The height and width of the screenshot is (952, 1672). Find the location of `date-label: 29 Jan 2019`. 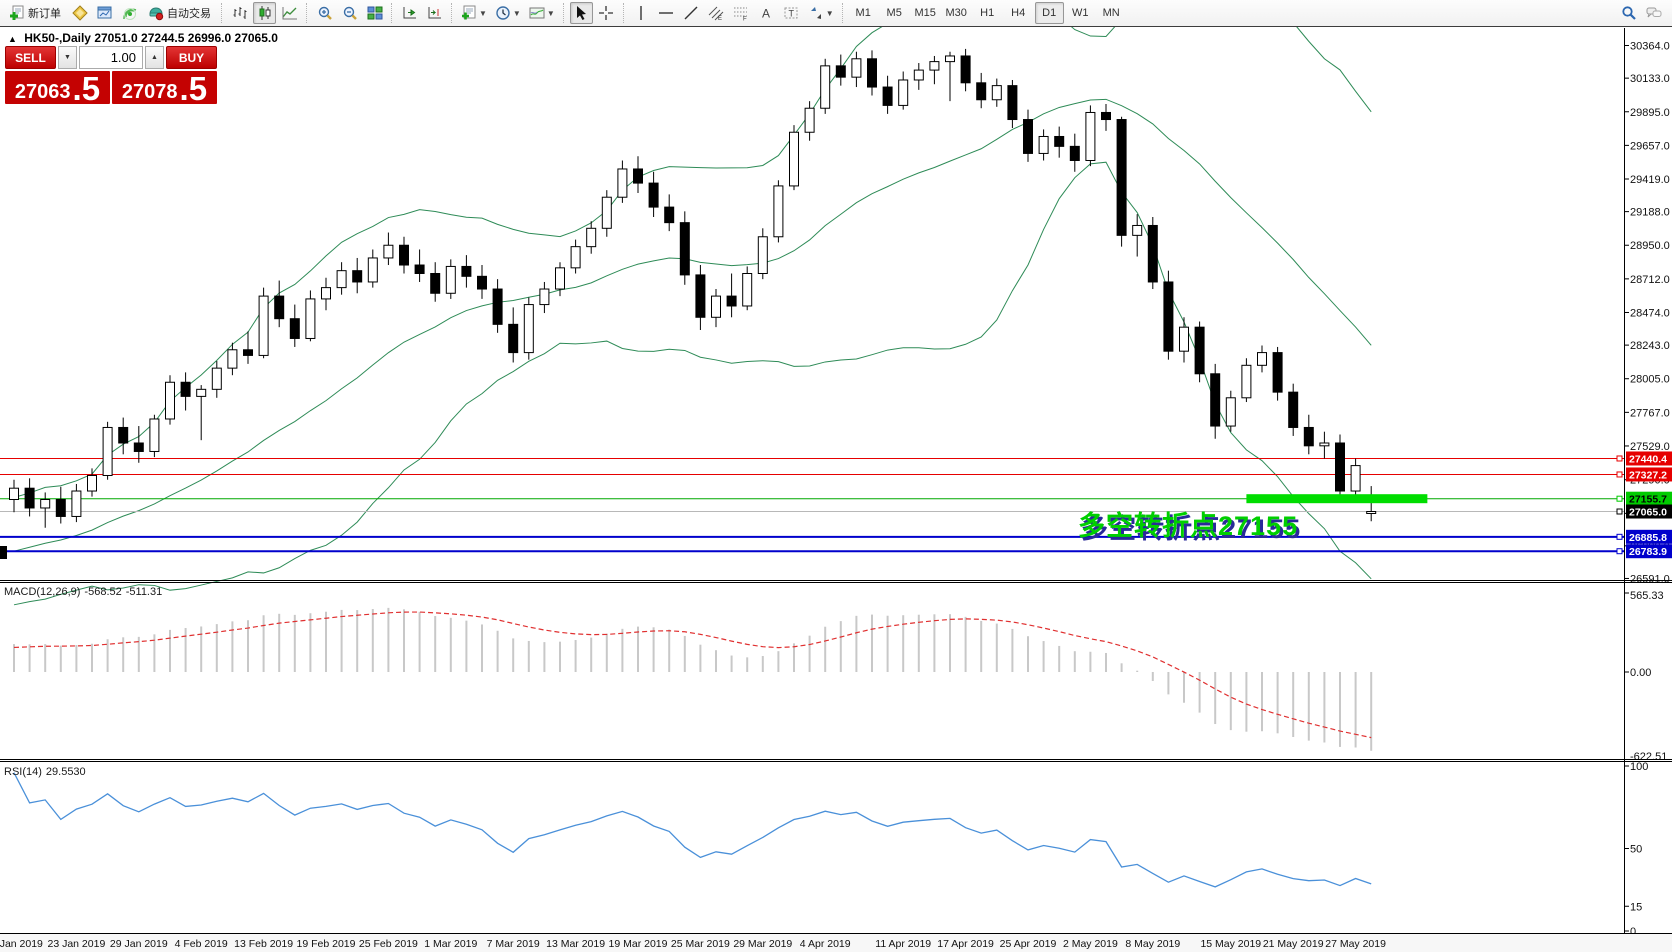

date-label: 29 Jan 2019 is located at coordinates (139, 944).